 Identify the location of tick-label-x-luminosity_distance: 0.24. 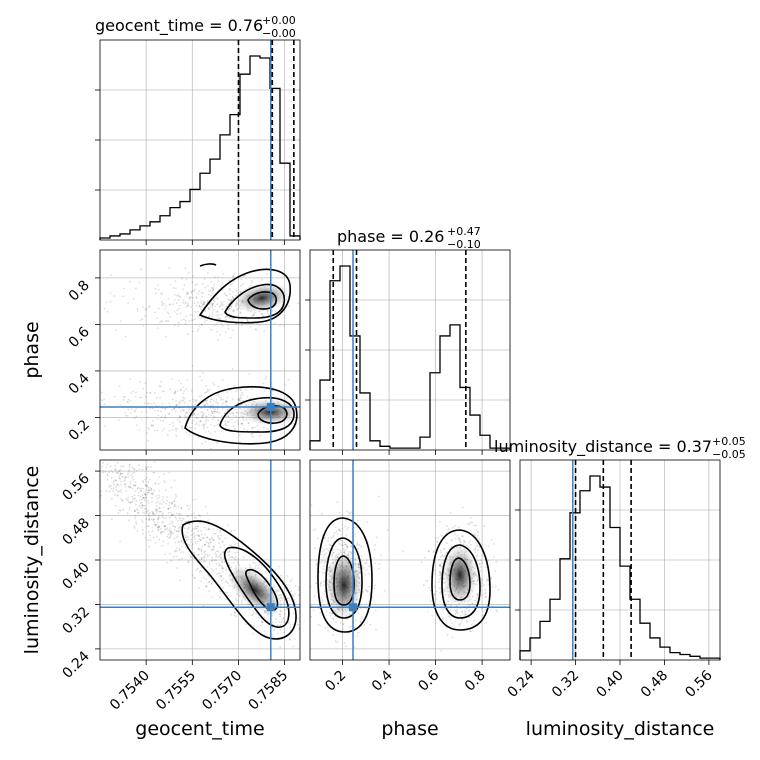
(521, 683).